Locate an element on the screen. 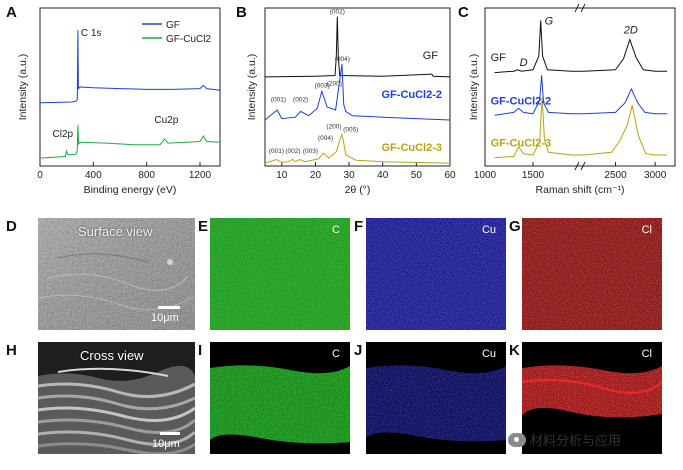 The image size is (683, 470). peak-label: (004) is located at coordinates (325, 138).